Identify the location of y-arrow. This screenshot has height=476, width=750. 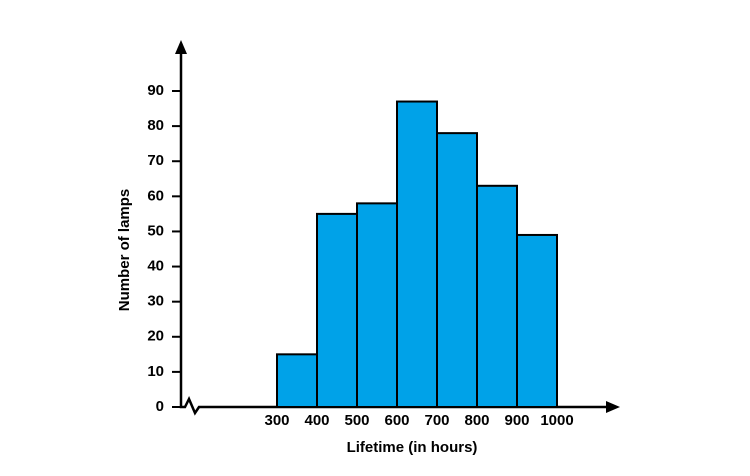
(181, 47).